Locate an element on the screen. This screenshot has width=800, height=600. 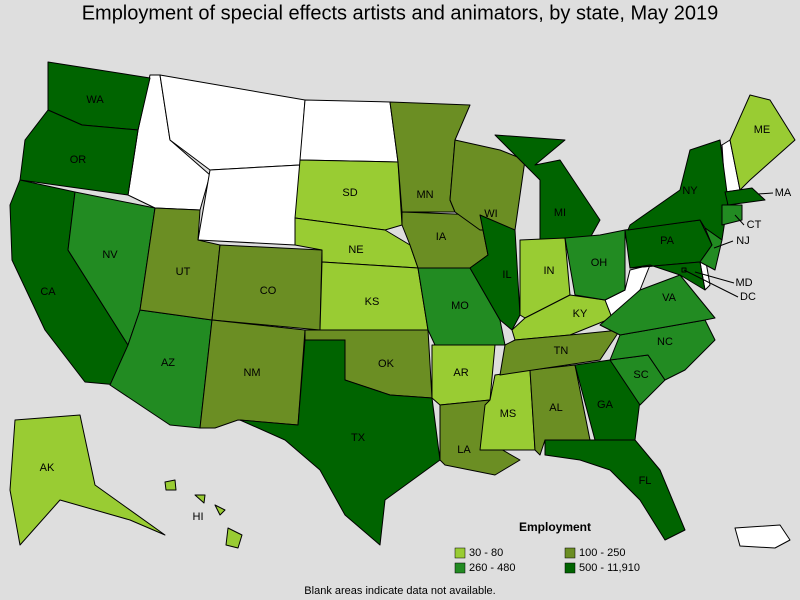
state-label: SC is located at coordinates (640, 375).